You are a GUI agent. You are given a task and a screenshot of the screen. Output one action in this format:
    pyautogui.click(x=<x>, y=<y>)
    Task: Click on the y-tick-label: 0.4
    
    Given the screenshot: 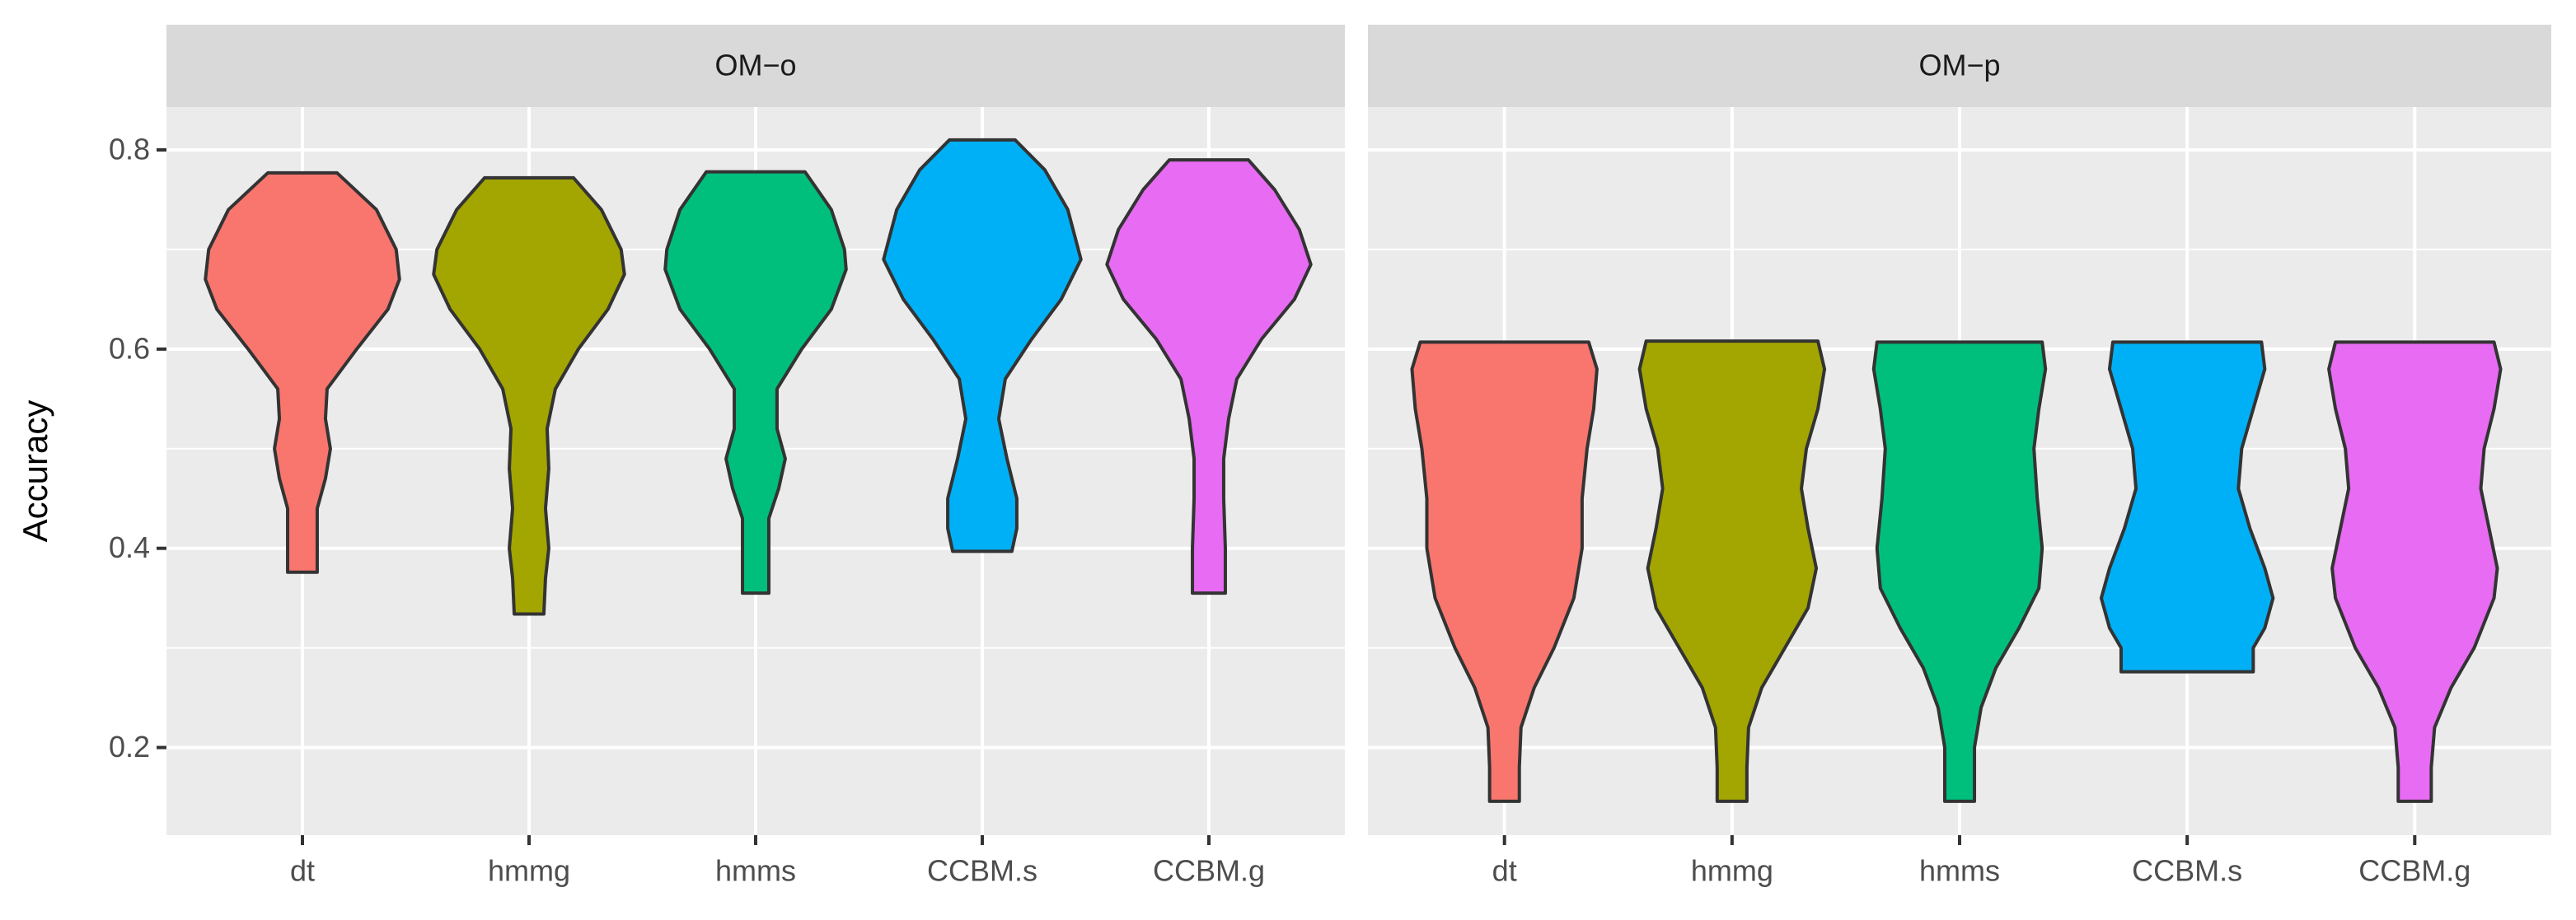 What is the action you would take?
    pyautogui.click(x=129, y=547)
    